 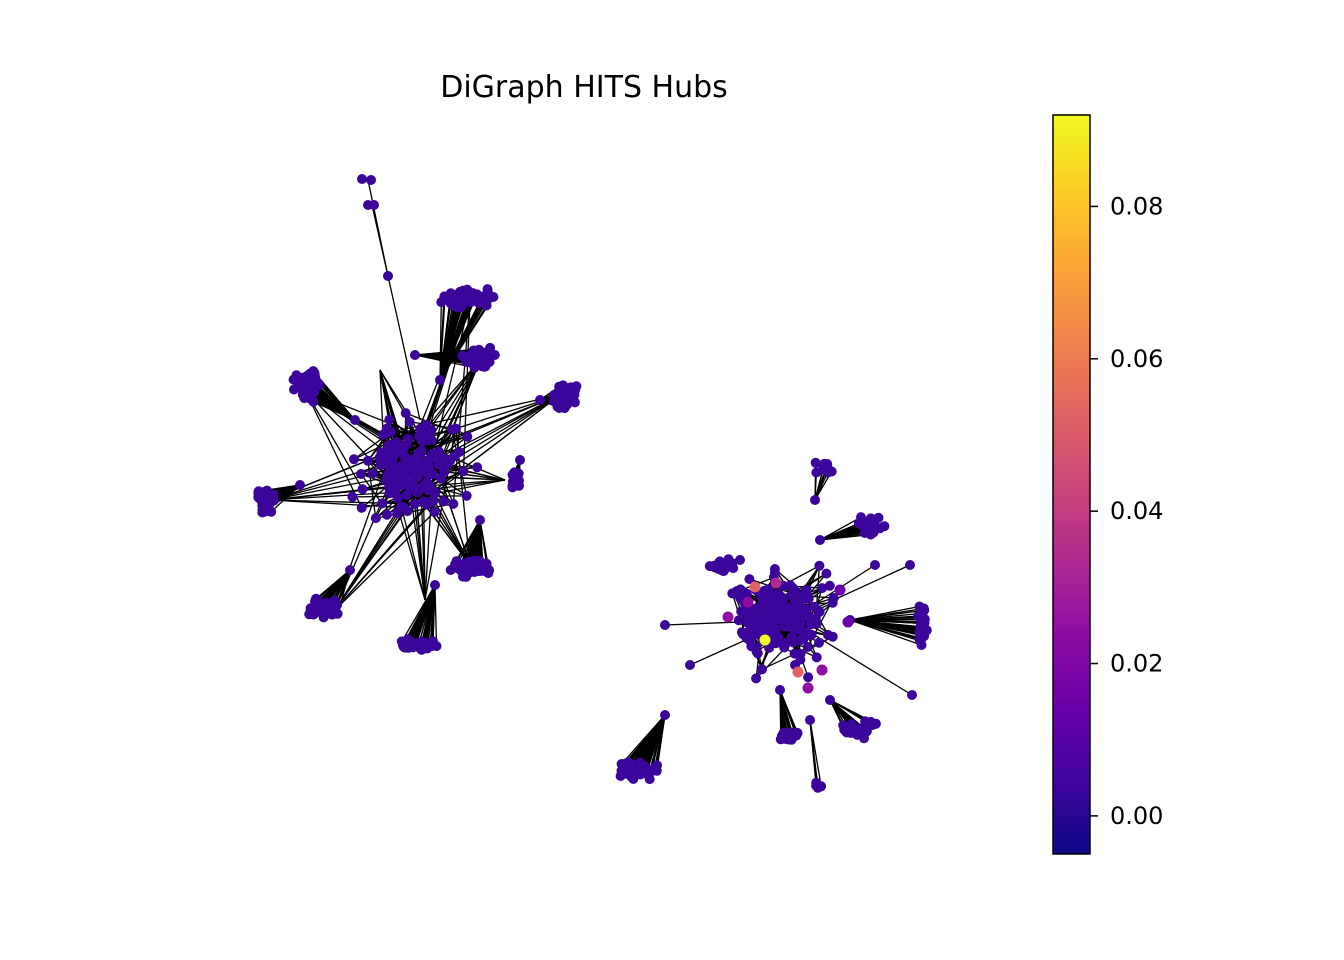 I want to click on colorbar-ticks: 0.00 0.02 0.04 0.06 0.08, so click(x=1126, y=511).